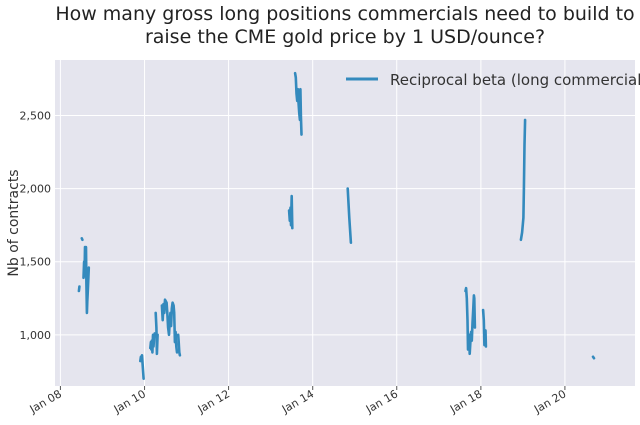  I want to click on x-tick-label: Jan 12, so click(213, 401).